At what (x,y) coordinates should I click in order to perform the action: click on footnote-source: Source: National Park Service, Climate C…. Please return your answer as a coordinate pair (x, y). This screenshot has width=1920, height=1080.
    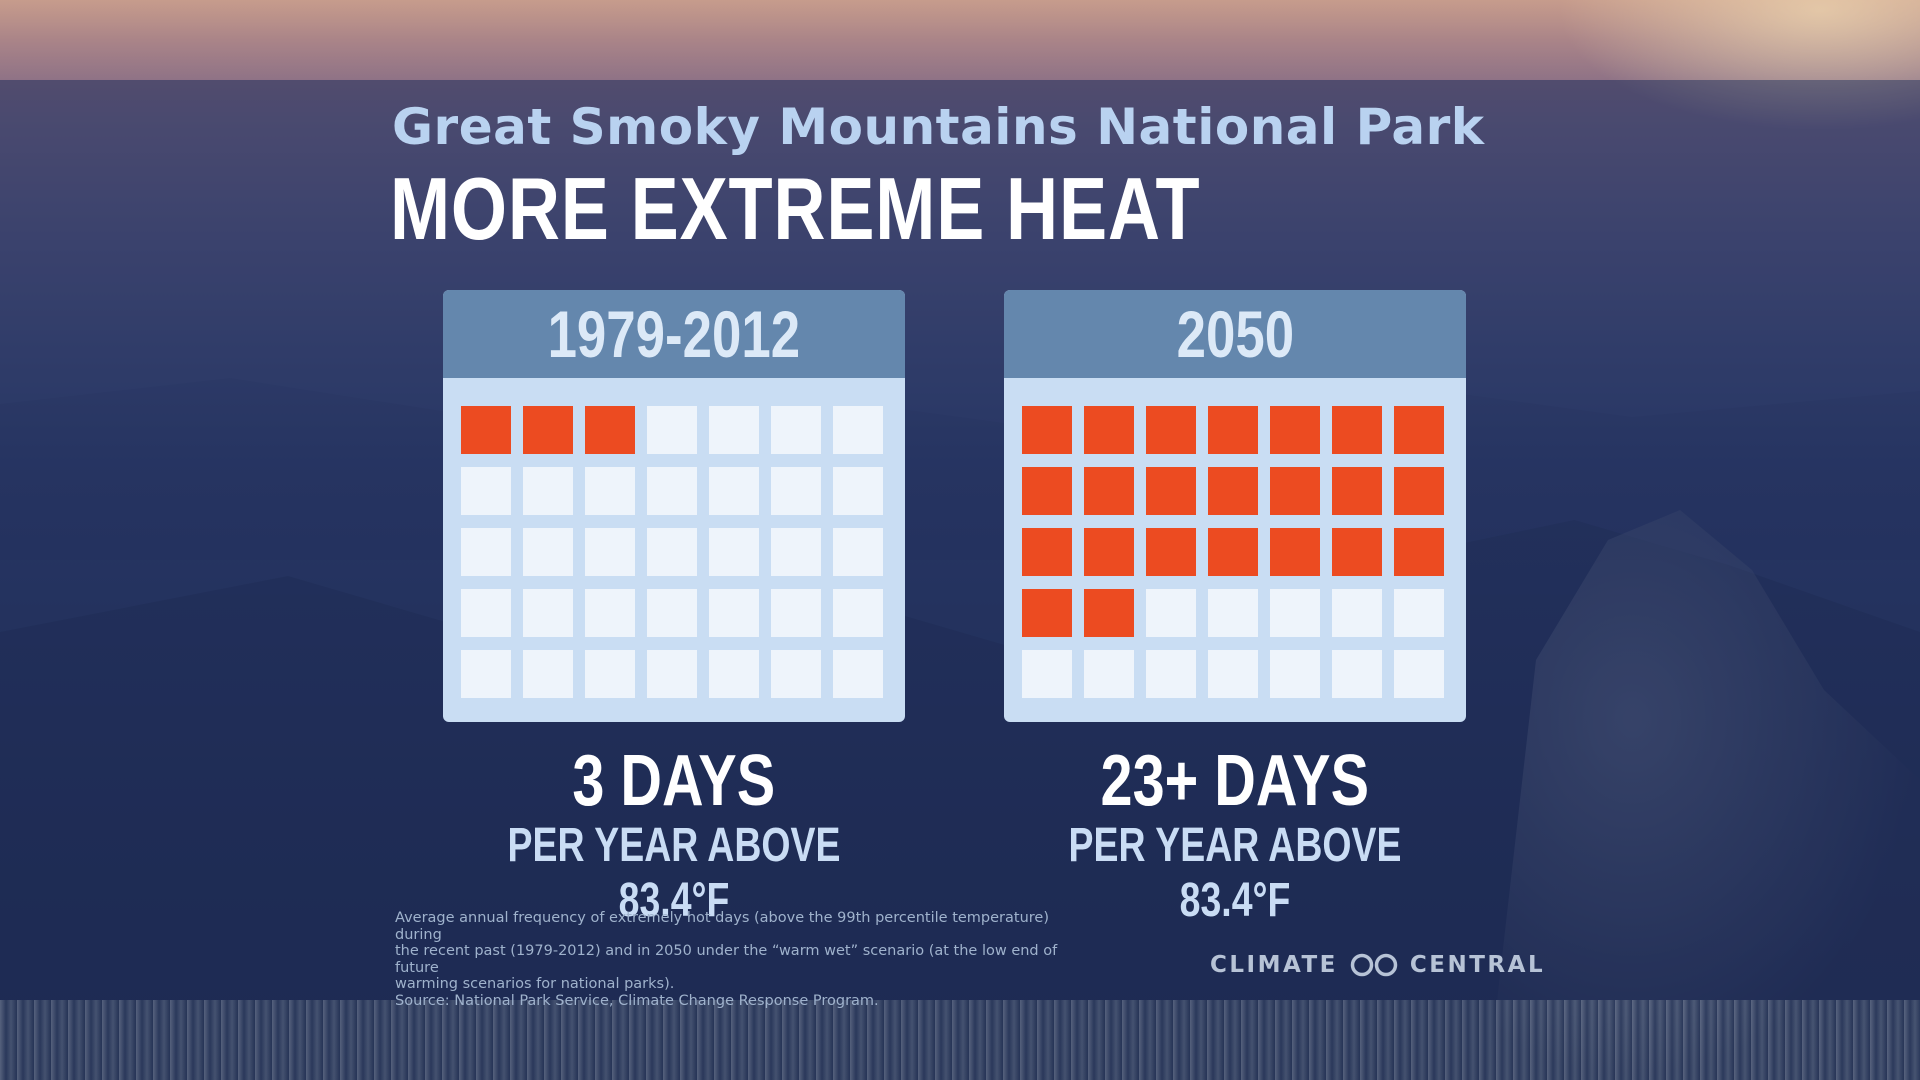
    Looking at the image, I should click on (637, 1000).